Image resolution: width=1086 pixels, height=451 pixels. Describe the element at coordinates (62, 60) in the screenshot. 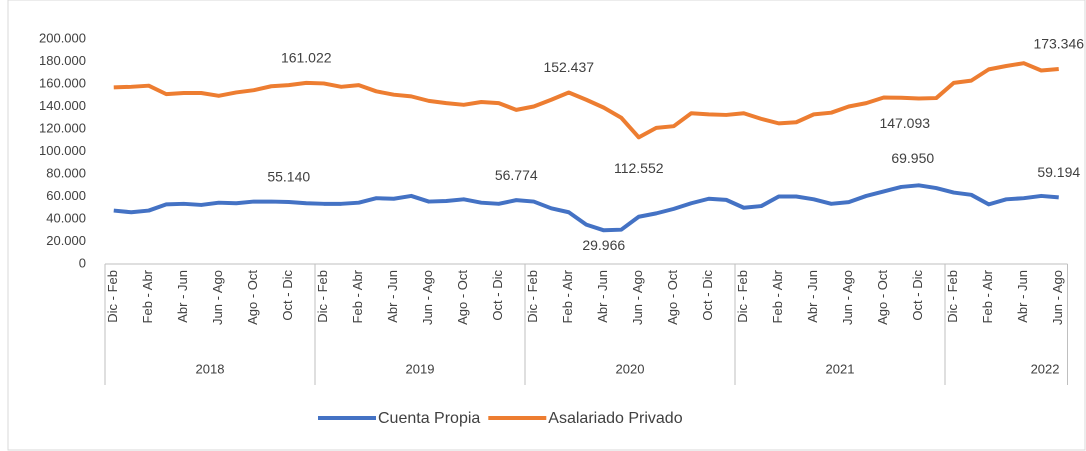

I see `y-tick-label: 180.000` at that location.